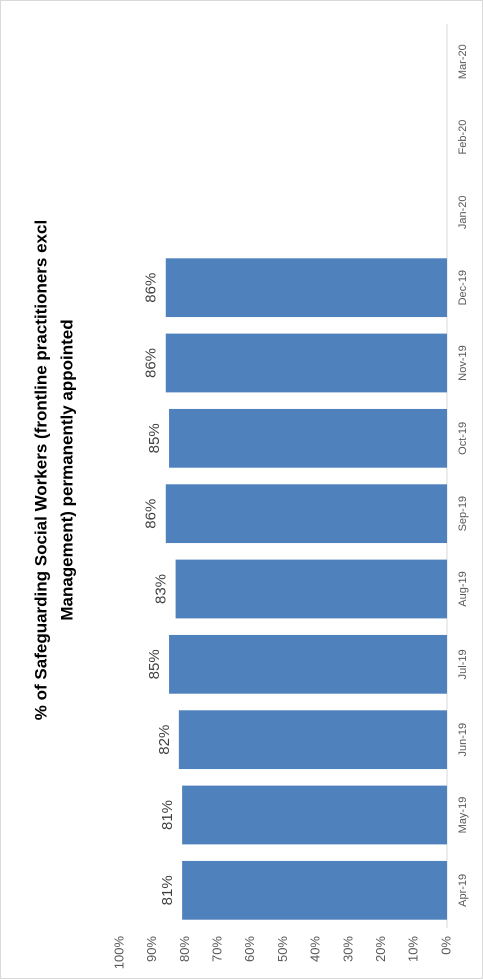  I want to click on y-tick-label: 60%, so click(249, 949).